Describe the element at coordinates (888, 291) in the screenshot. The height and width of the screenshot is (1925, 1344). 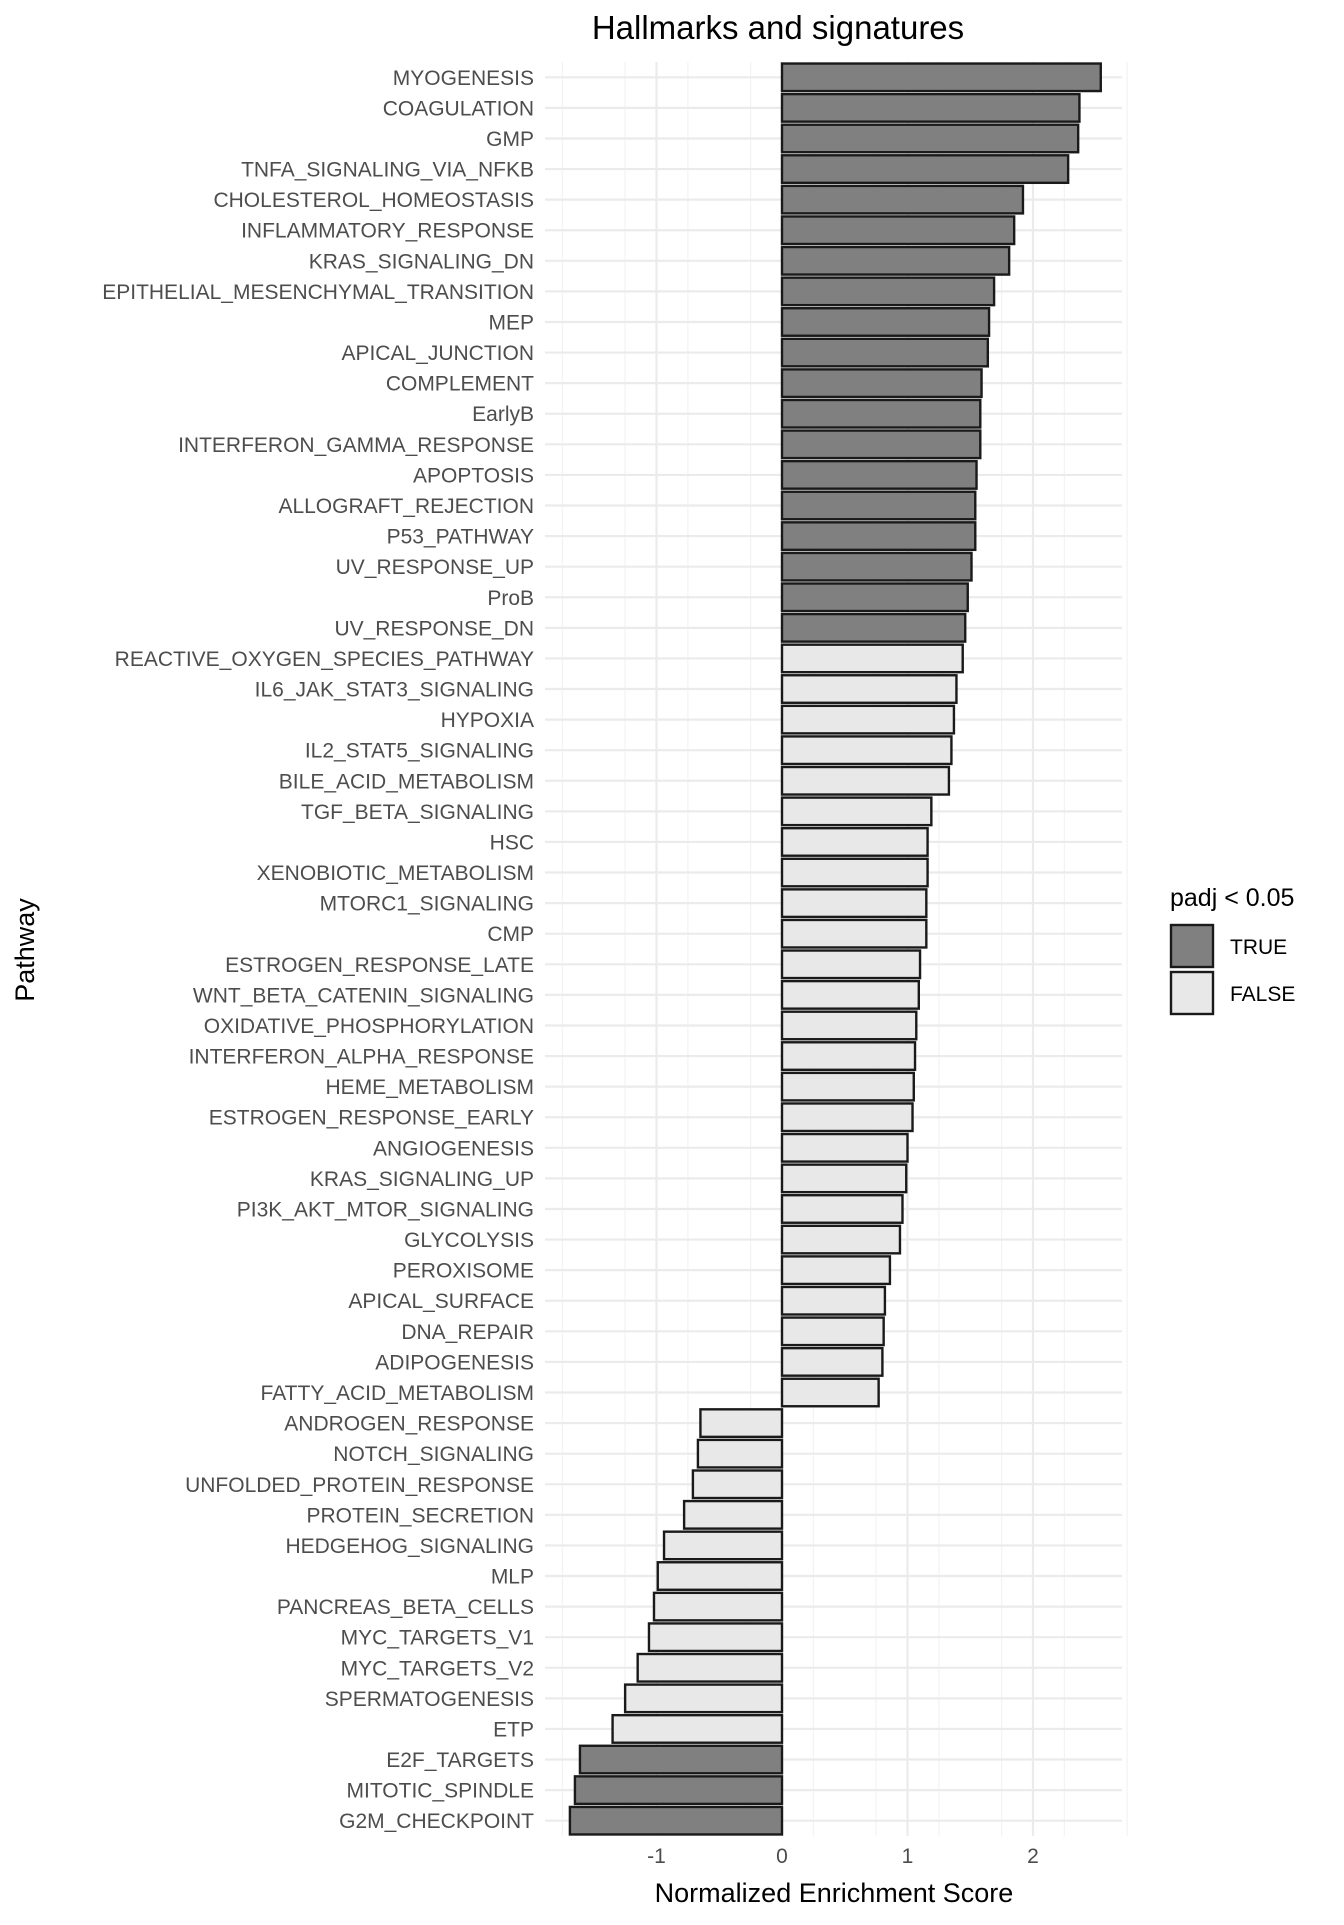
I see `bar-epithelial_mesenchymal_transition` at that location.